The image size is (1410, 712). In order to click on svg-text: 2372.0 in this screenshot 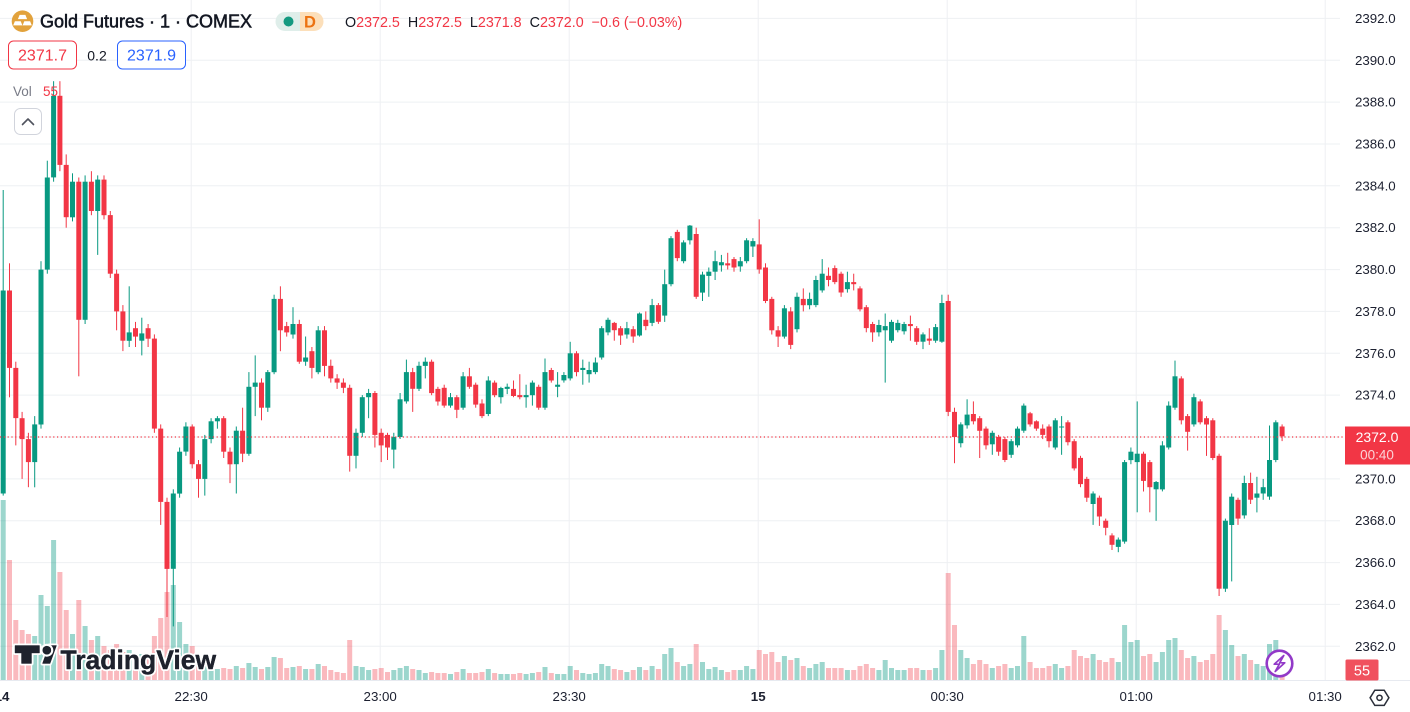, I will do `click(1377, 437)`.